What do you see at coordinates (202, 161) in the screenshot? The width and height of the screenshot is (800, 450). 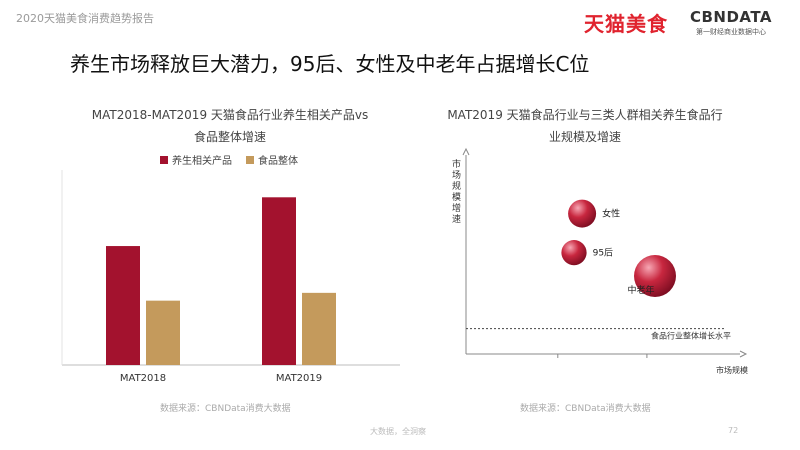 I see `legend-label-health: 养生相关产品` at bounding box center [202, 161].